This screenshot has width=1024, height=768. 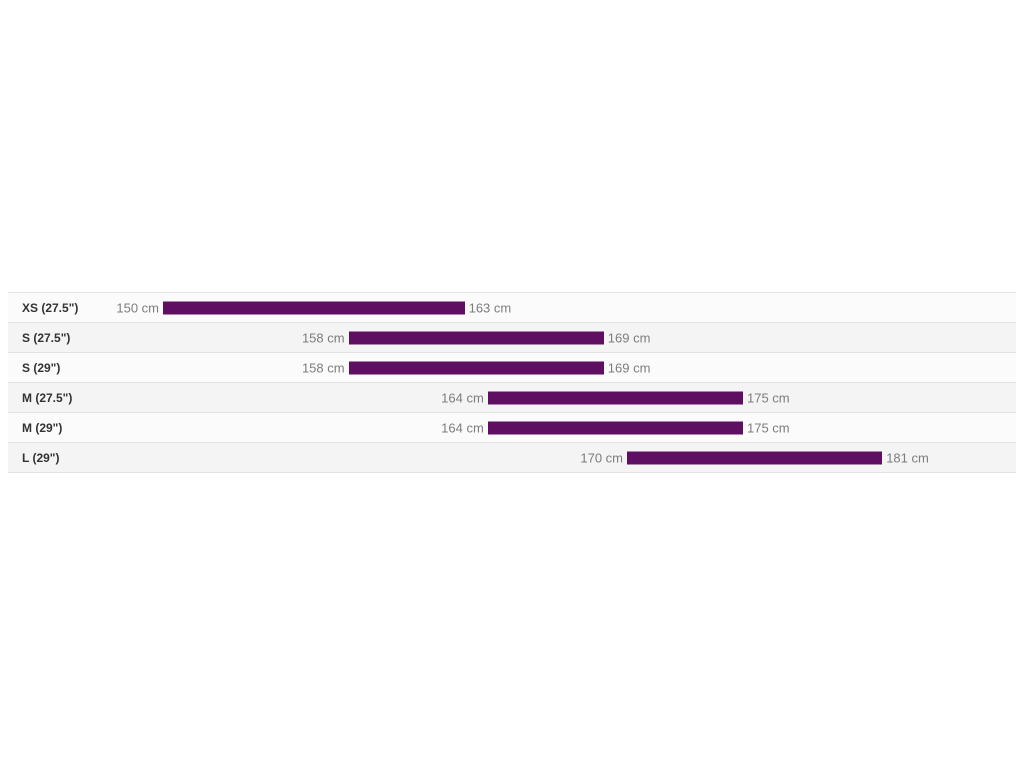 What do you see at coordinates (490, 307) in the screenshot?
I see `max-height-label: 163 cm` at bounding box center [490, 307].